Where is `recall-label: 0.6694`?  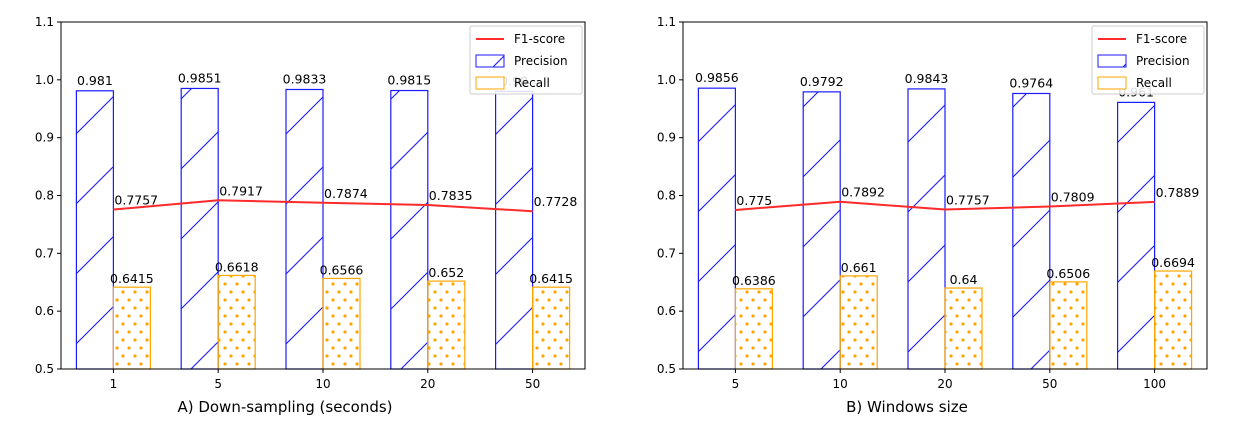 recall-label: 0.6694 is located at coordinates (1173, 262).